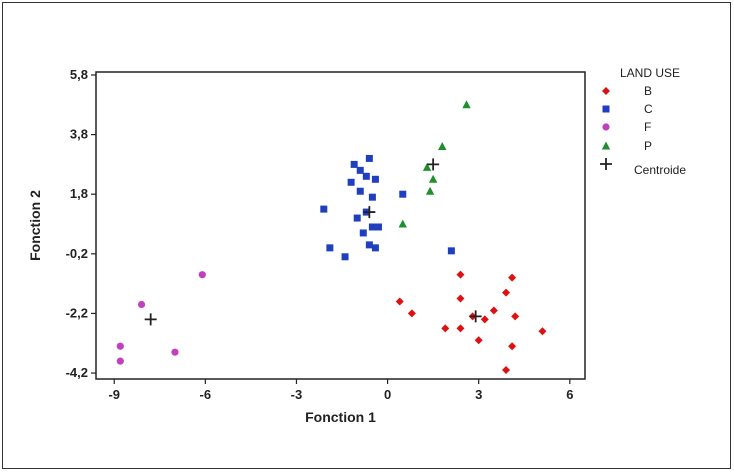  Describe the element at coordinates (340, 417) in the screenshot. I see `x-axis-title: Fonction 1` at that location.